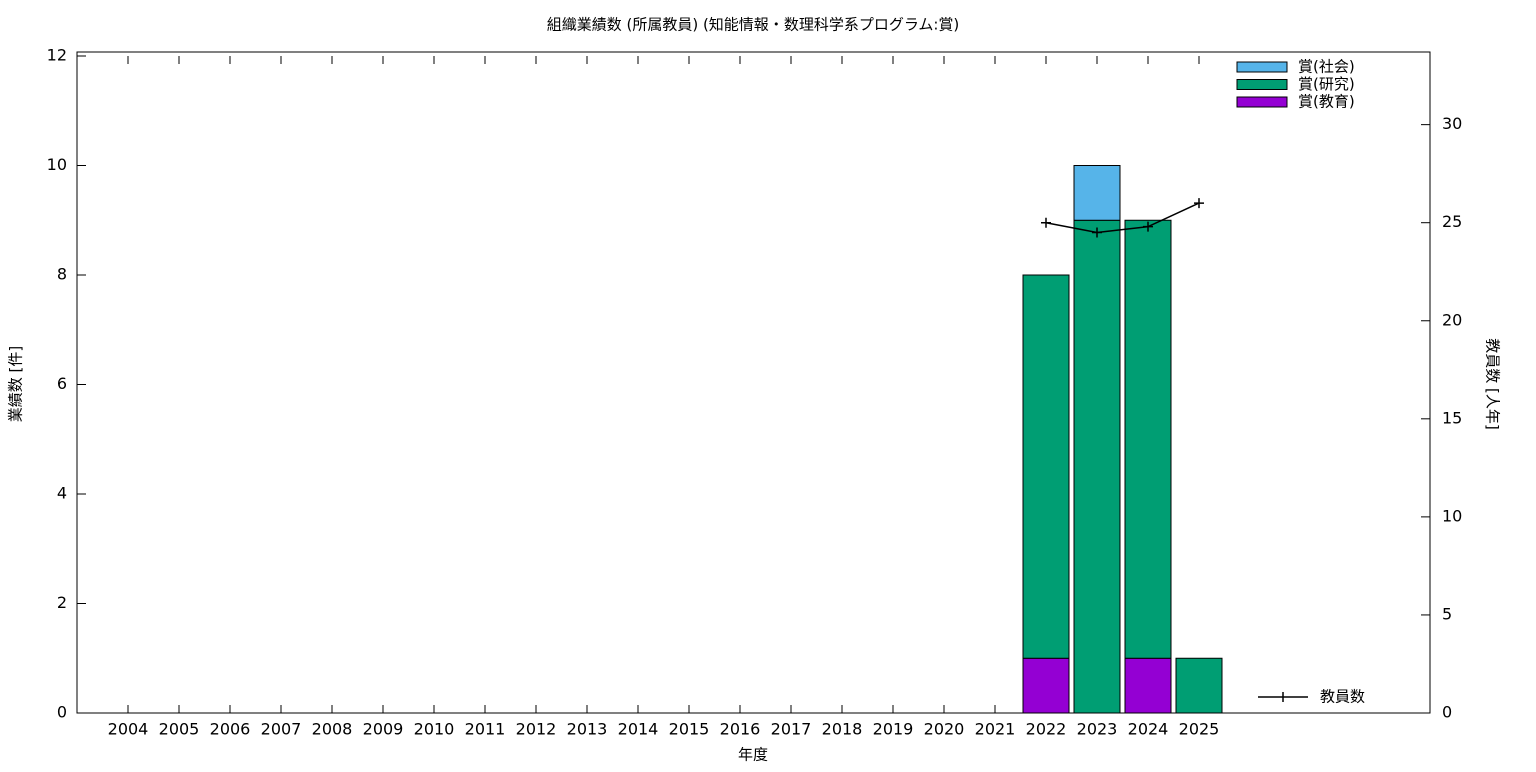  Describe the element at coordinates (893, 729) in the screenshot. I see `x-tick-label: 2019` at that location.